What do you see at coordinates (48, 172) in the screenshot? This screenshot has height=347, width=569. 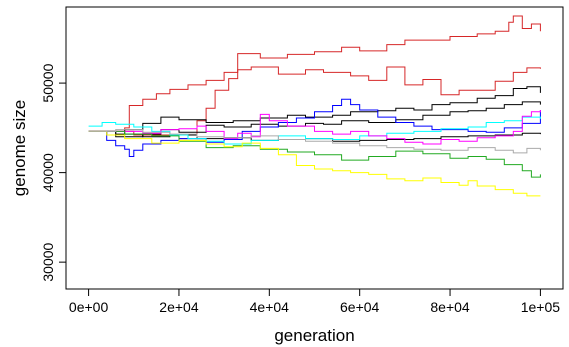 I see `y-tick-label: 40000` at bounding box center [48, 172].